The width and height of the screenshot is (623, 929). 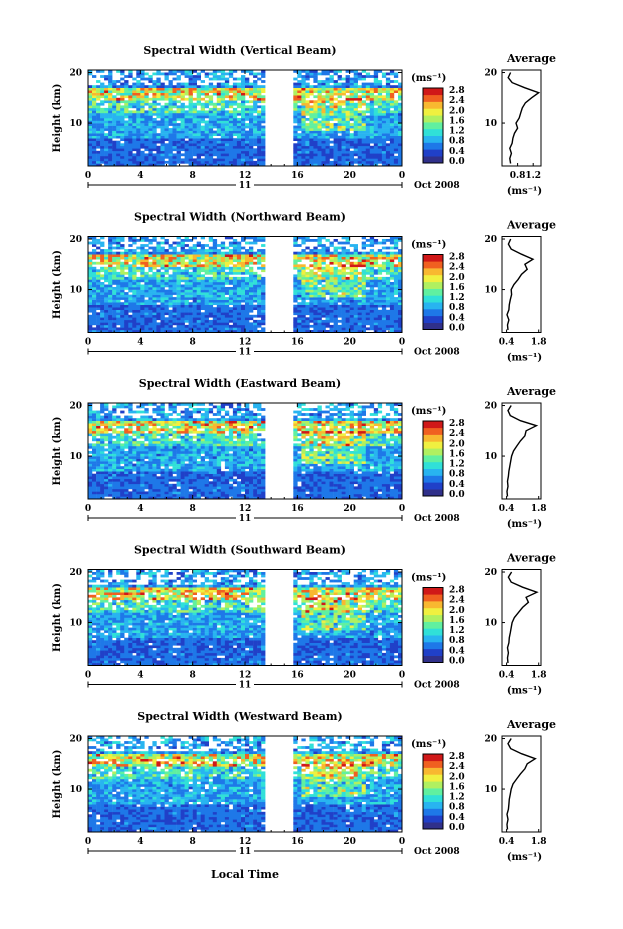 What do you see at coordinates (490, 291) in the screenshot?
I see `avg-y-tick-label: 10` at bounding box center [490, 291].